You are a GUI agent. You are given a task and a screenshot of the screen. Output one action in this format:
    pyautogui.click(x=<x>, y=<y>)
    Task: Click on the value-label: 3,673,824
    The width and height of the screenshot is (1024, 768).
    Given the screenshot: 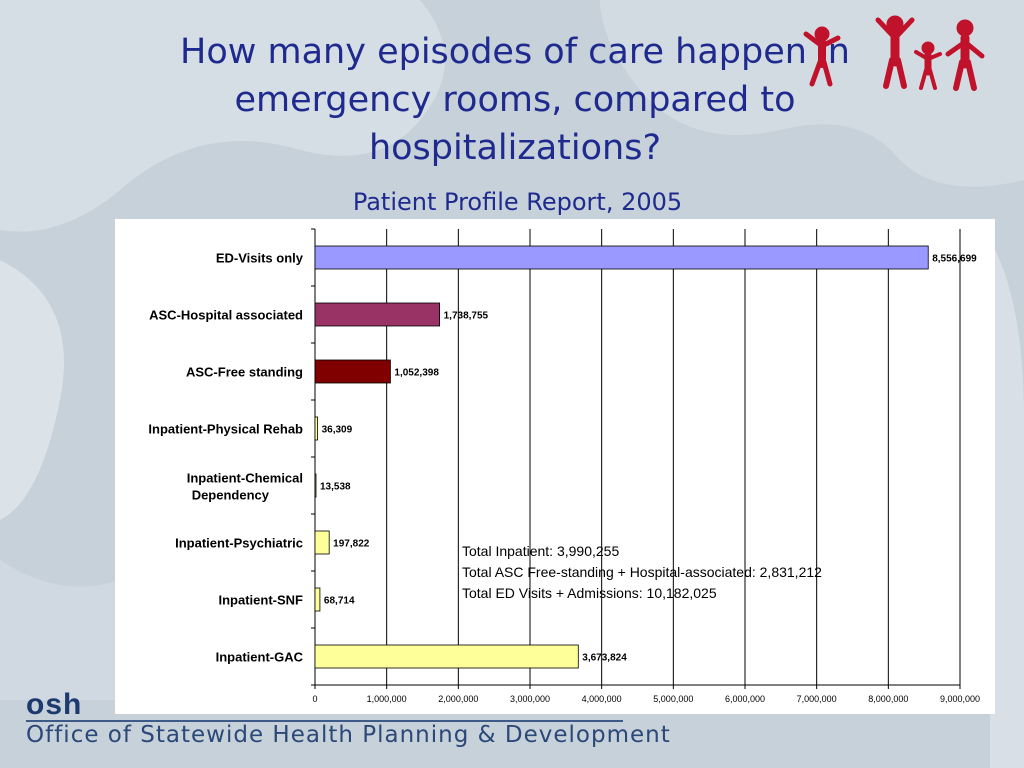 What is the action you would take?
    pyautogui.click(x=604, y=658)
    